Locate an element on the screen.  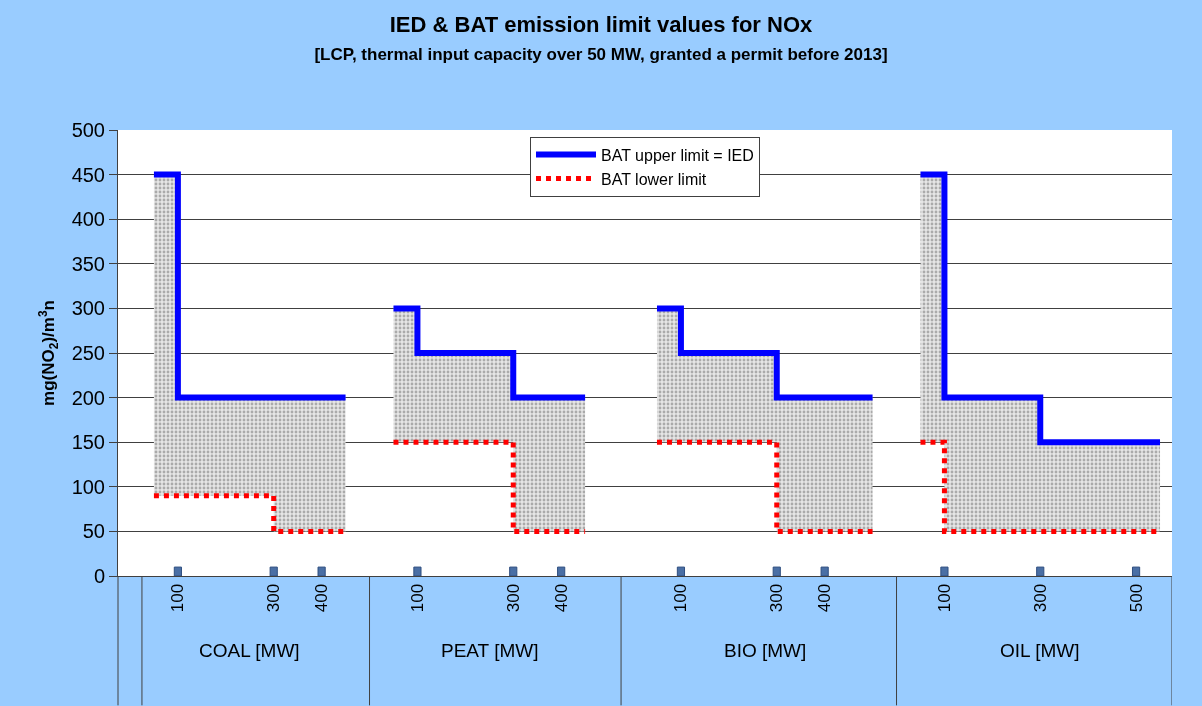
y-tick-label: 450 is located at coordinates (88, 174).